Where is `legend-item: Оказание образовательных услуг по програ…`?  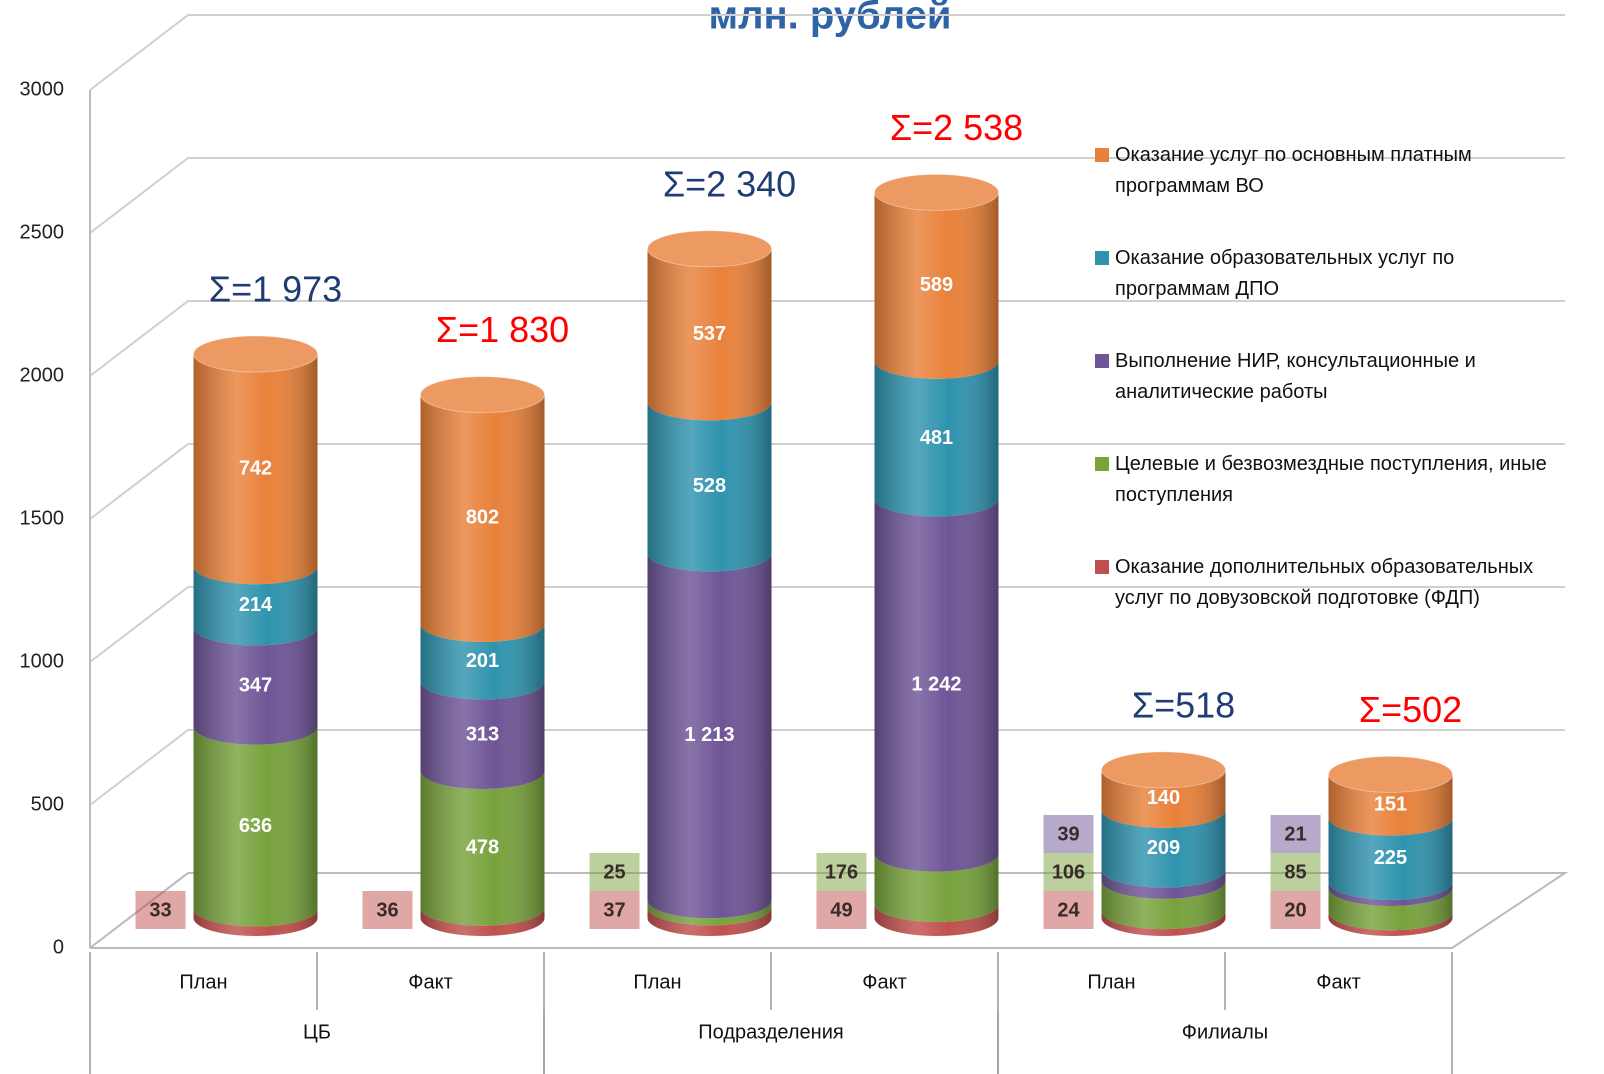 legend-item: Оказание образовательных услуг по програ… is located at coordinates (1330, 274).